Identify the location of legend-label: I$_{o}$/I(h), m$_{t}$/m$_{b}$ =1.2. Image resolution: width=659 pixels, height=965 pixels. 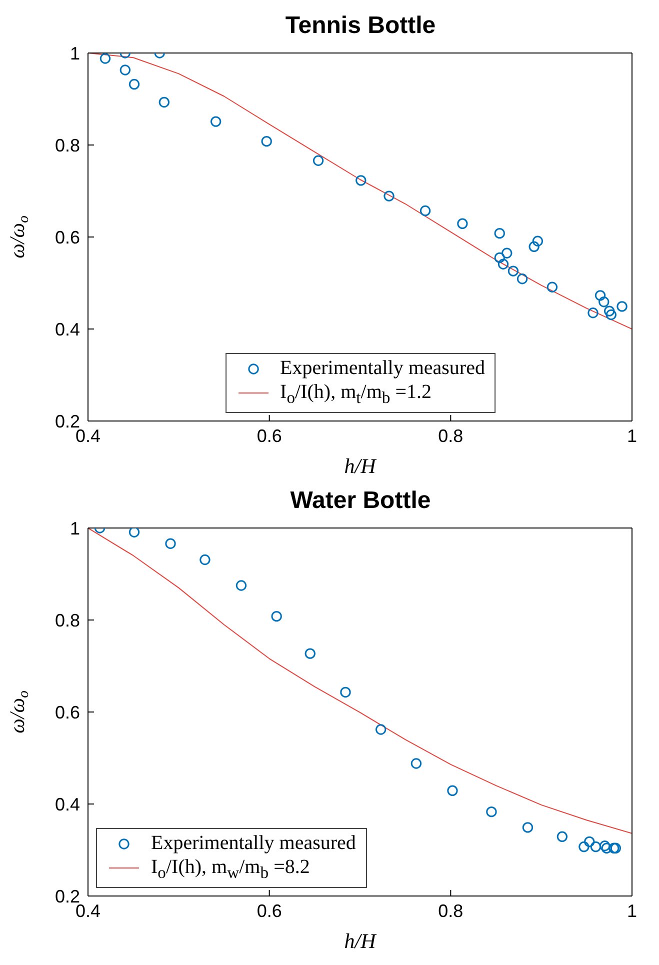
(356, 394).